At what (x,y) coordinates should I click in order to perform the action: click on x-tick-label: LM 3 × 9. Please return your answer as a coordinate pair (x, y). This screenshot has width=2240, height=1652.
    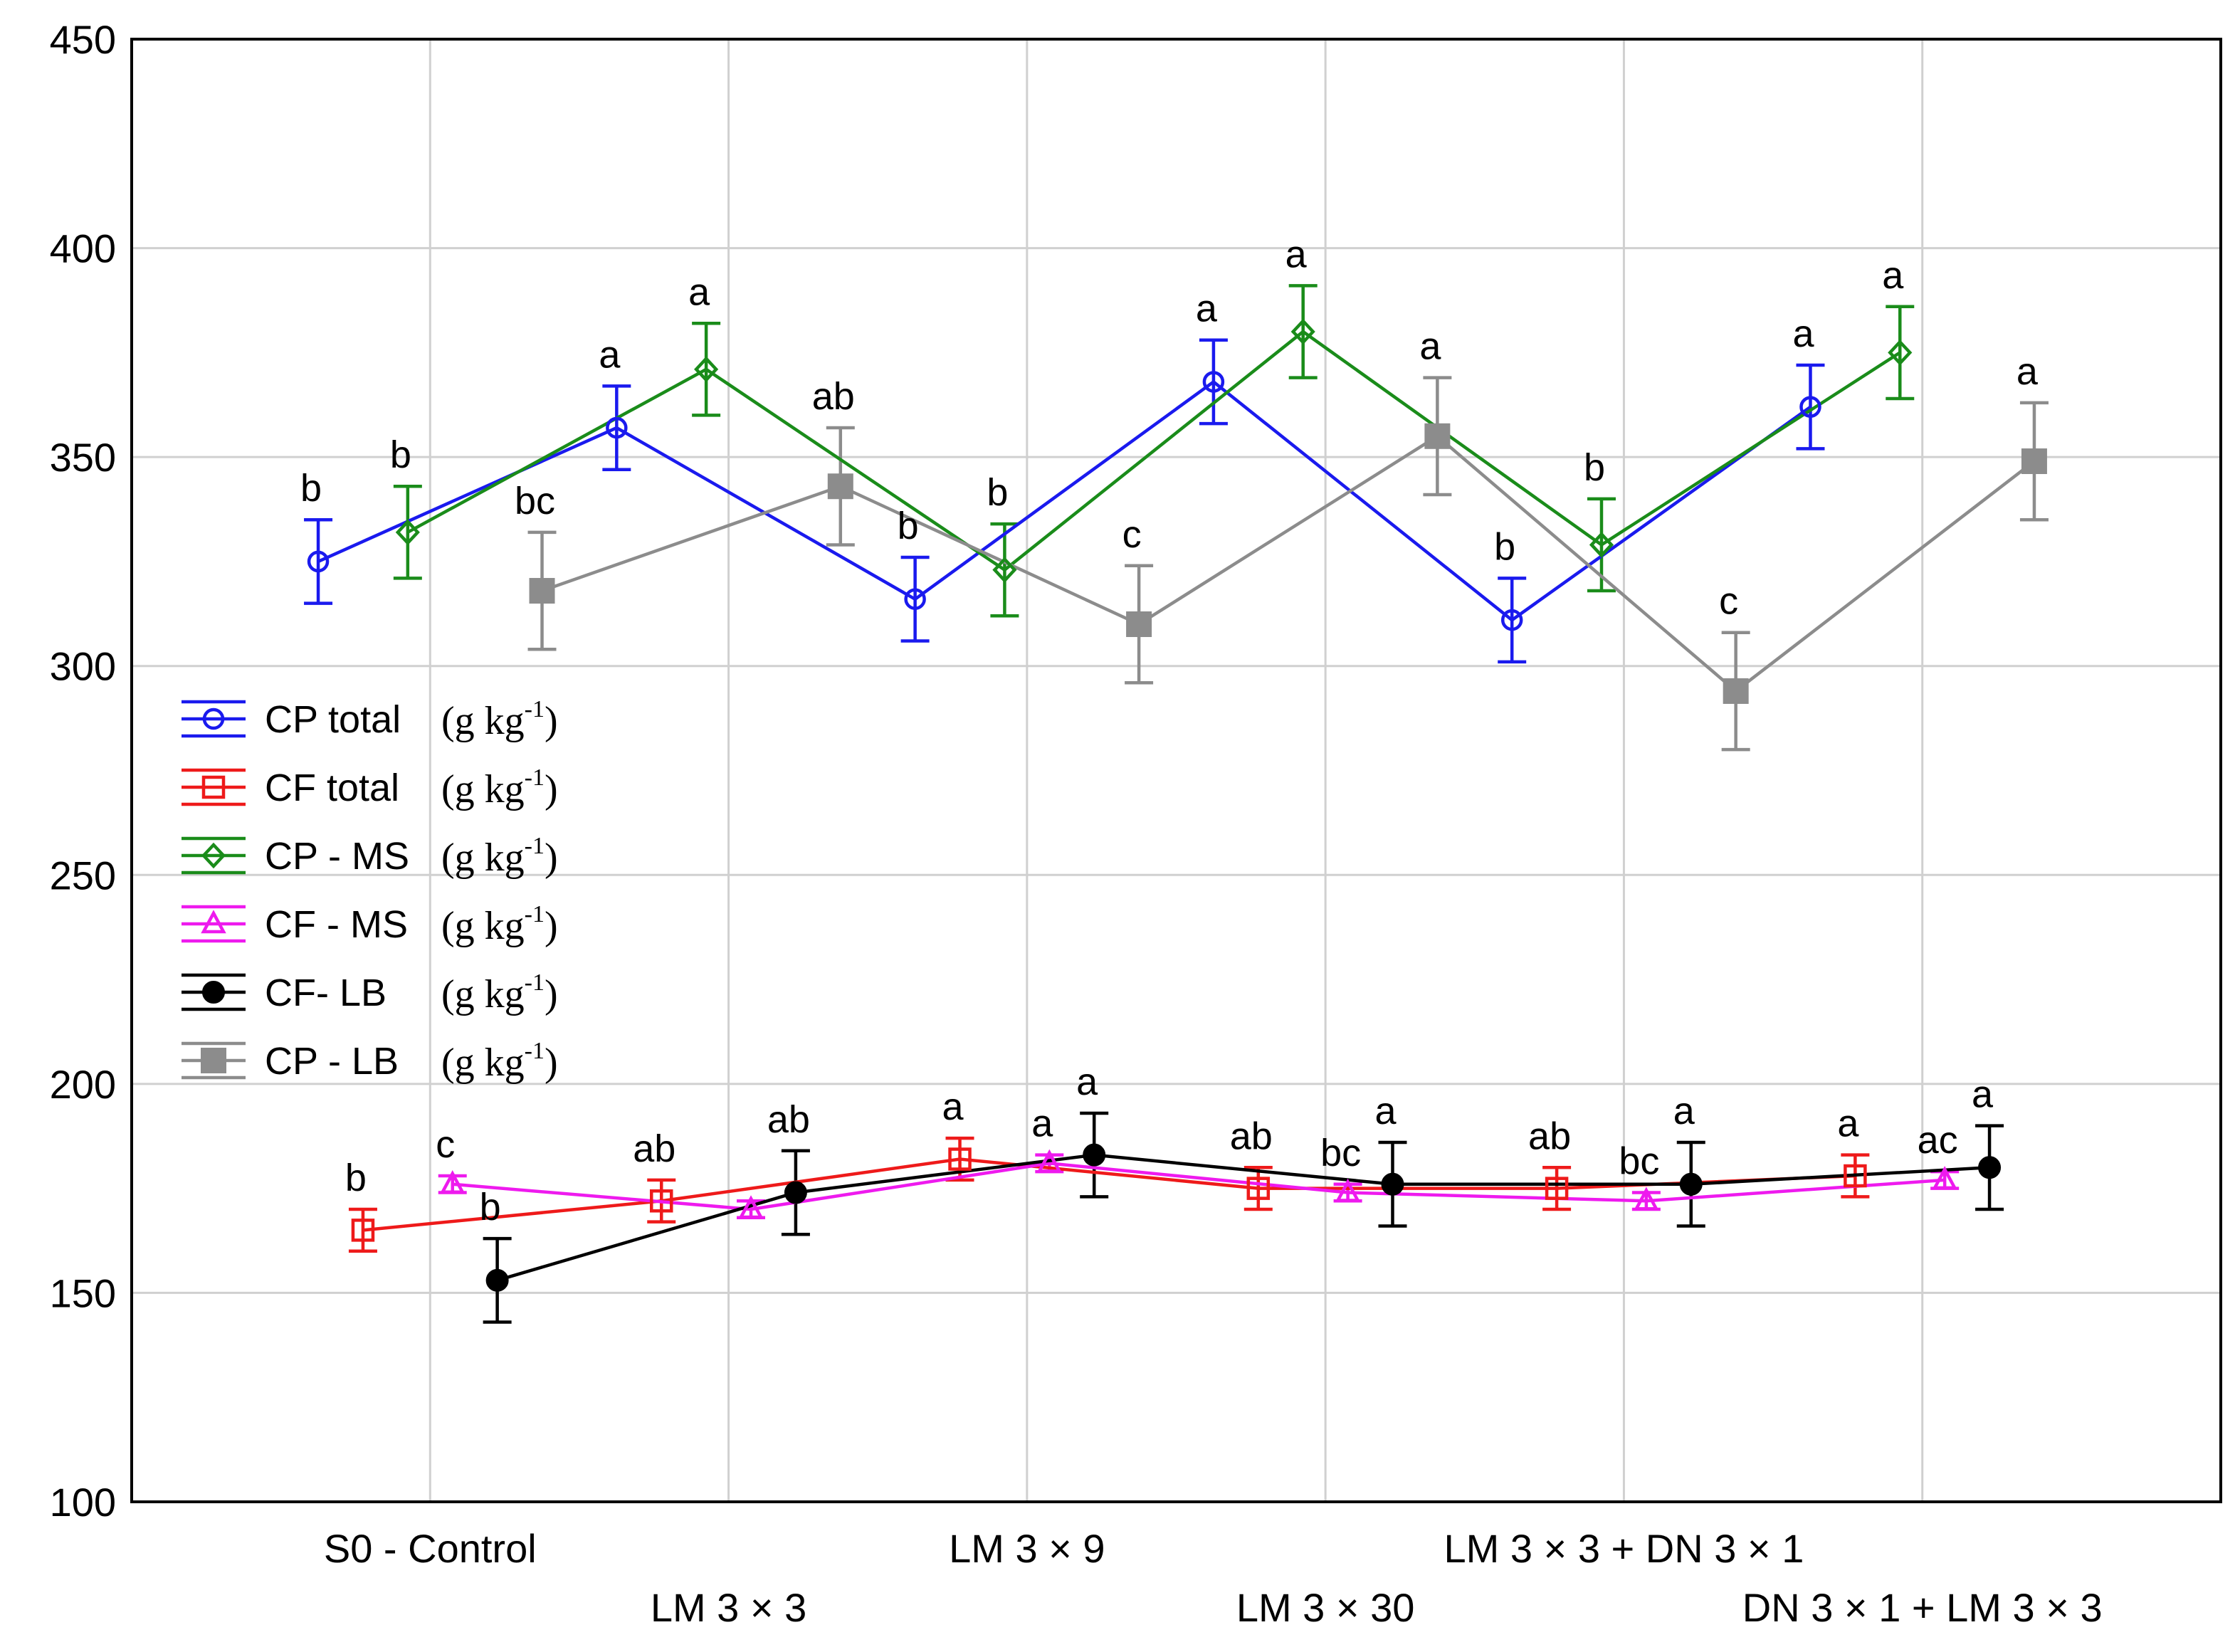
    Looking at the image, I should click on (1027, 1549).